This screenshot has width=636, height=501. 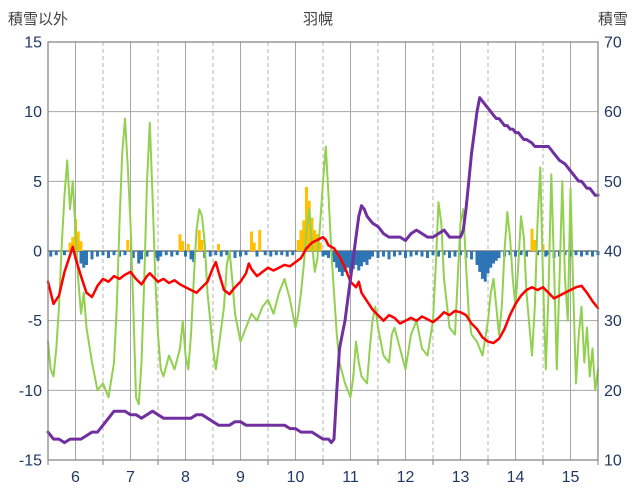 I want to click on x-axis-tick-labels: 6 7 8 9 10 11 12 13 14 15, so click(x=325, y=477).